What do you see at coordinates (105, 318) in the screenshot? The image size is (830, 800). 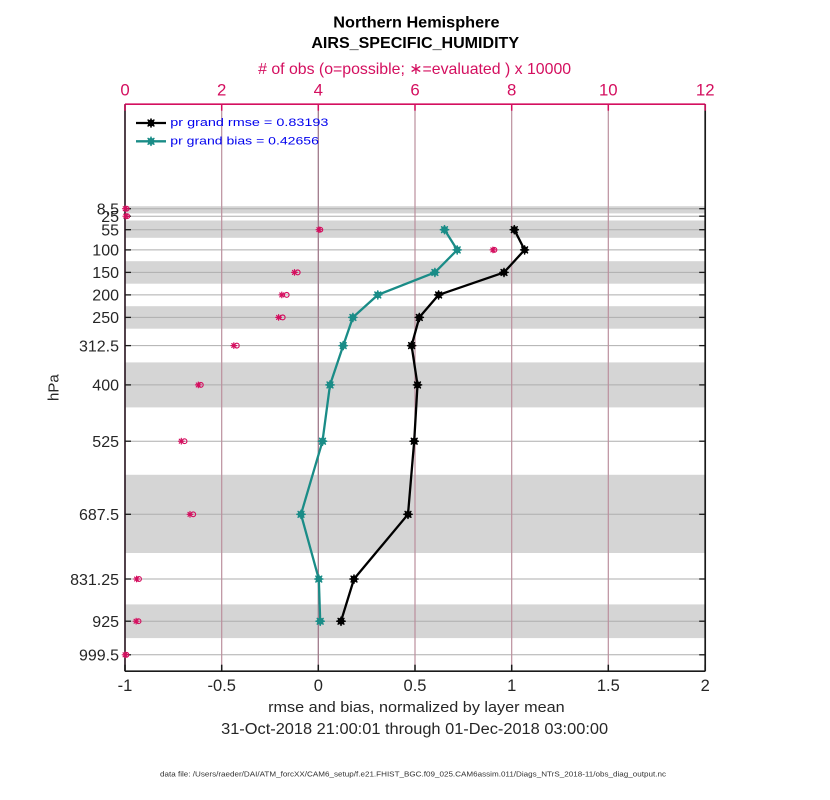 I see `svg-text: 250` at bounding box center [105, 318].